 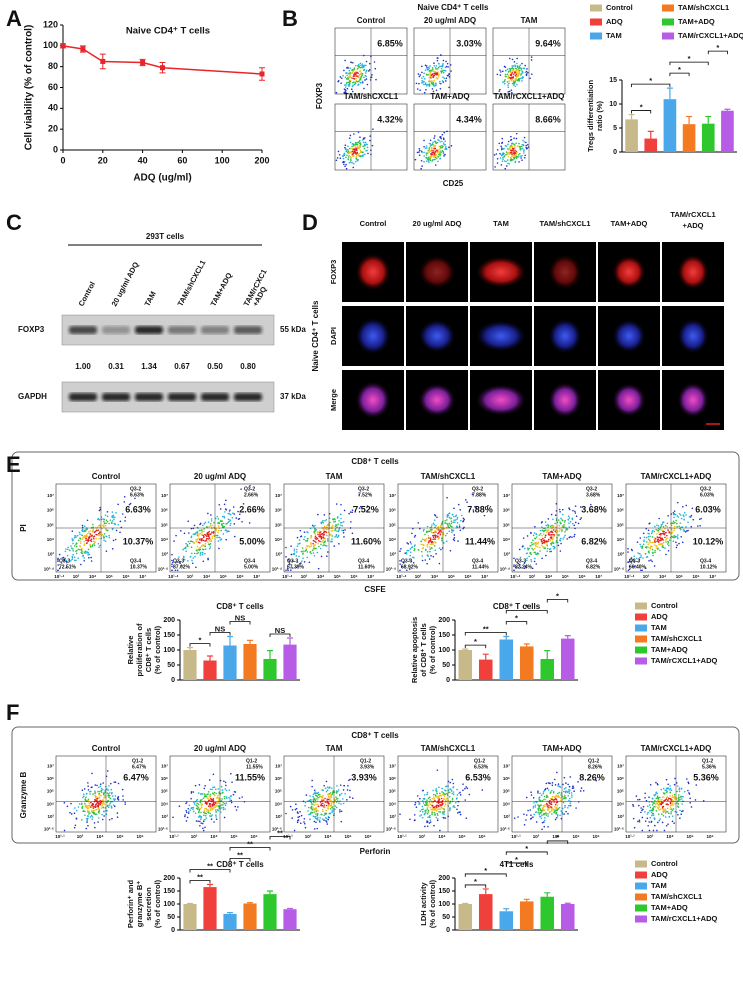 What do you see at coordinates (375, 589) in the screenshot?
I see `flow-x-label: CSFE` at bounding box center [375, 589].